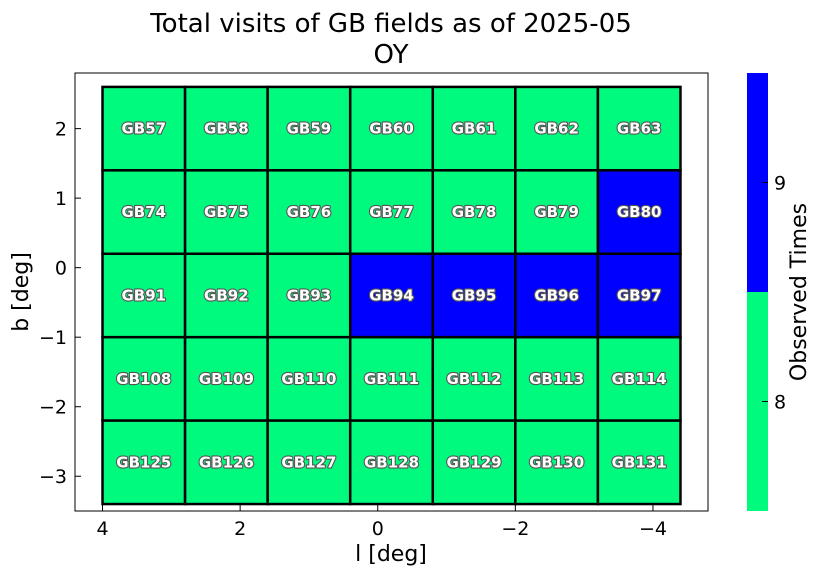 The width and height of the screenshot is (822, 575). I want to click on field-cell-gb131, so click(639, 462).